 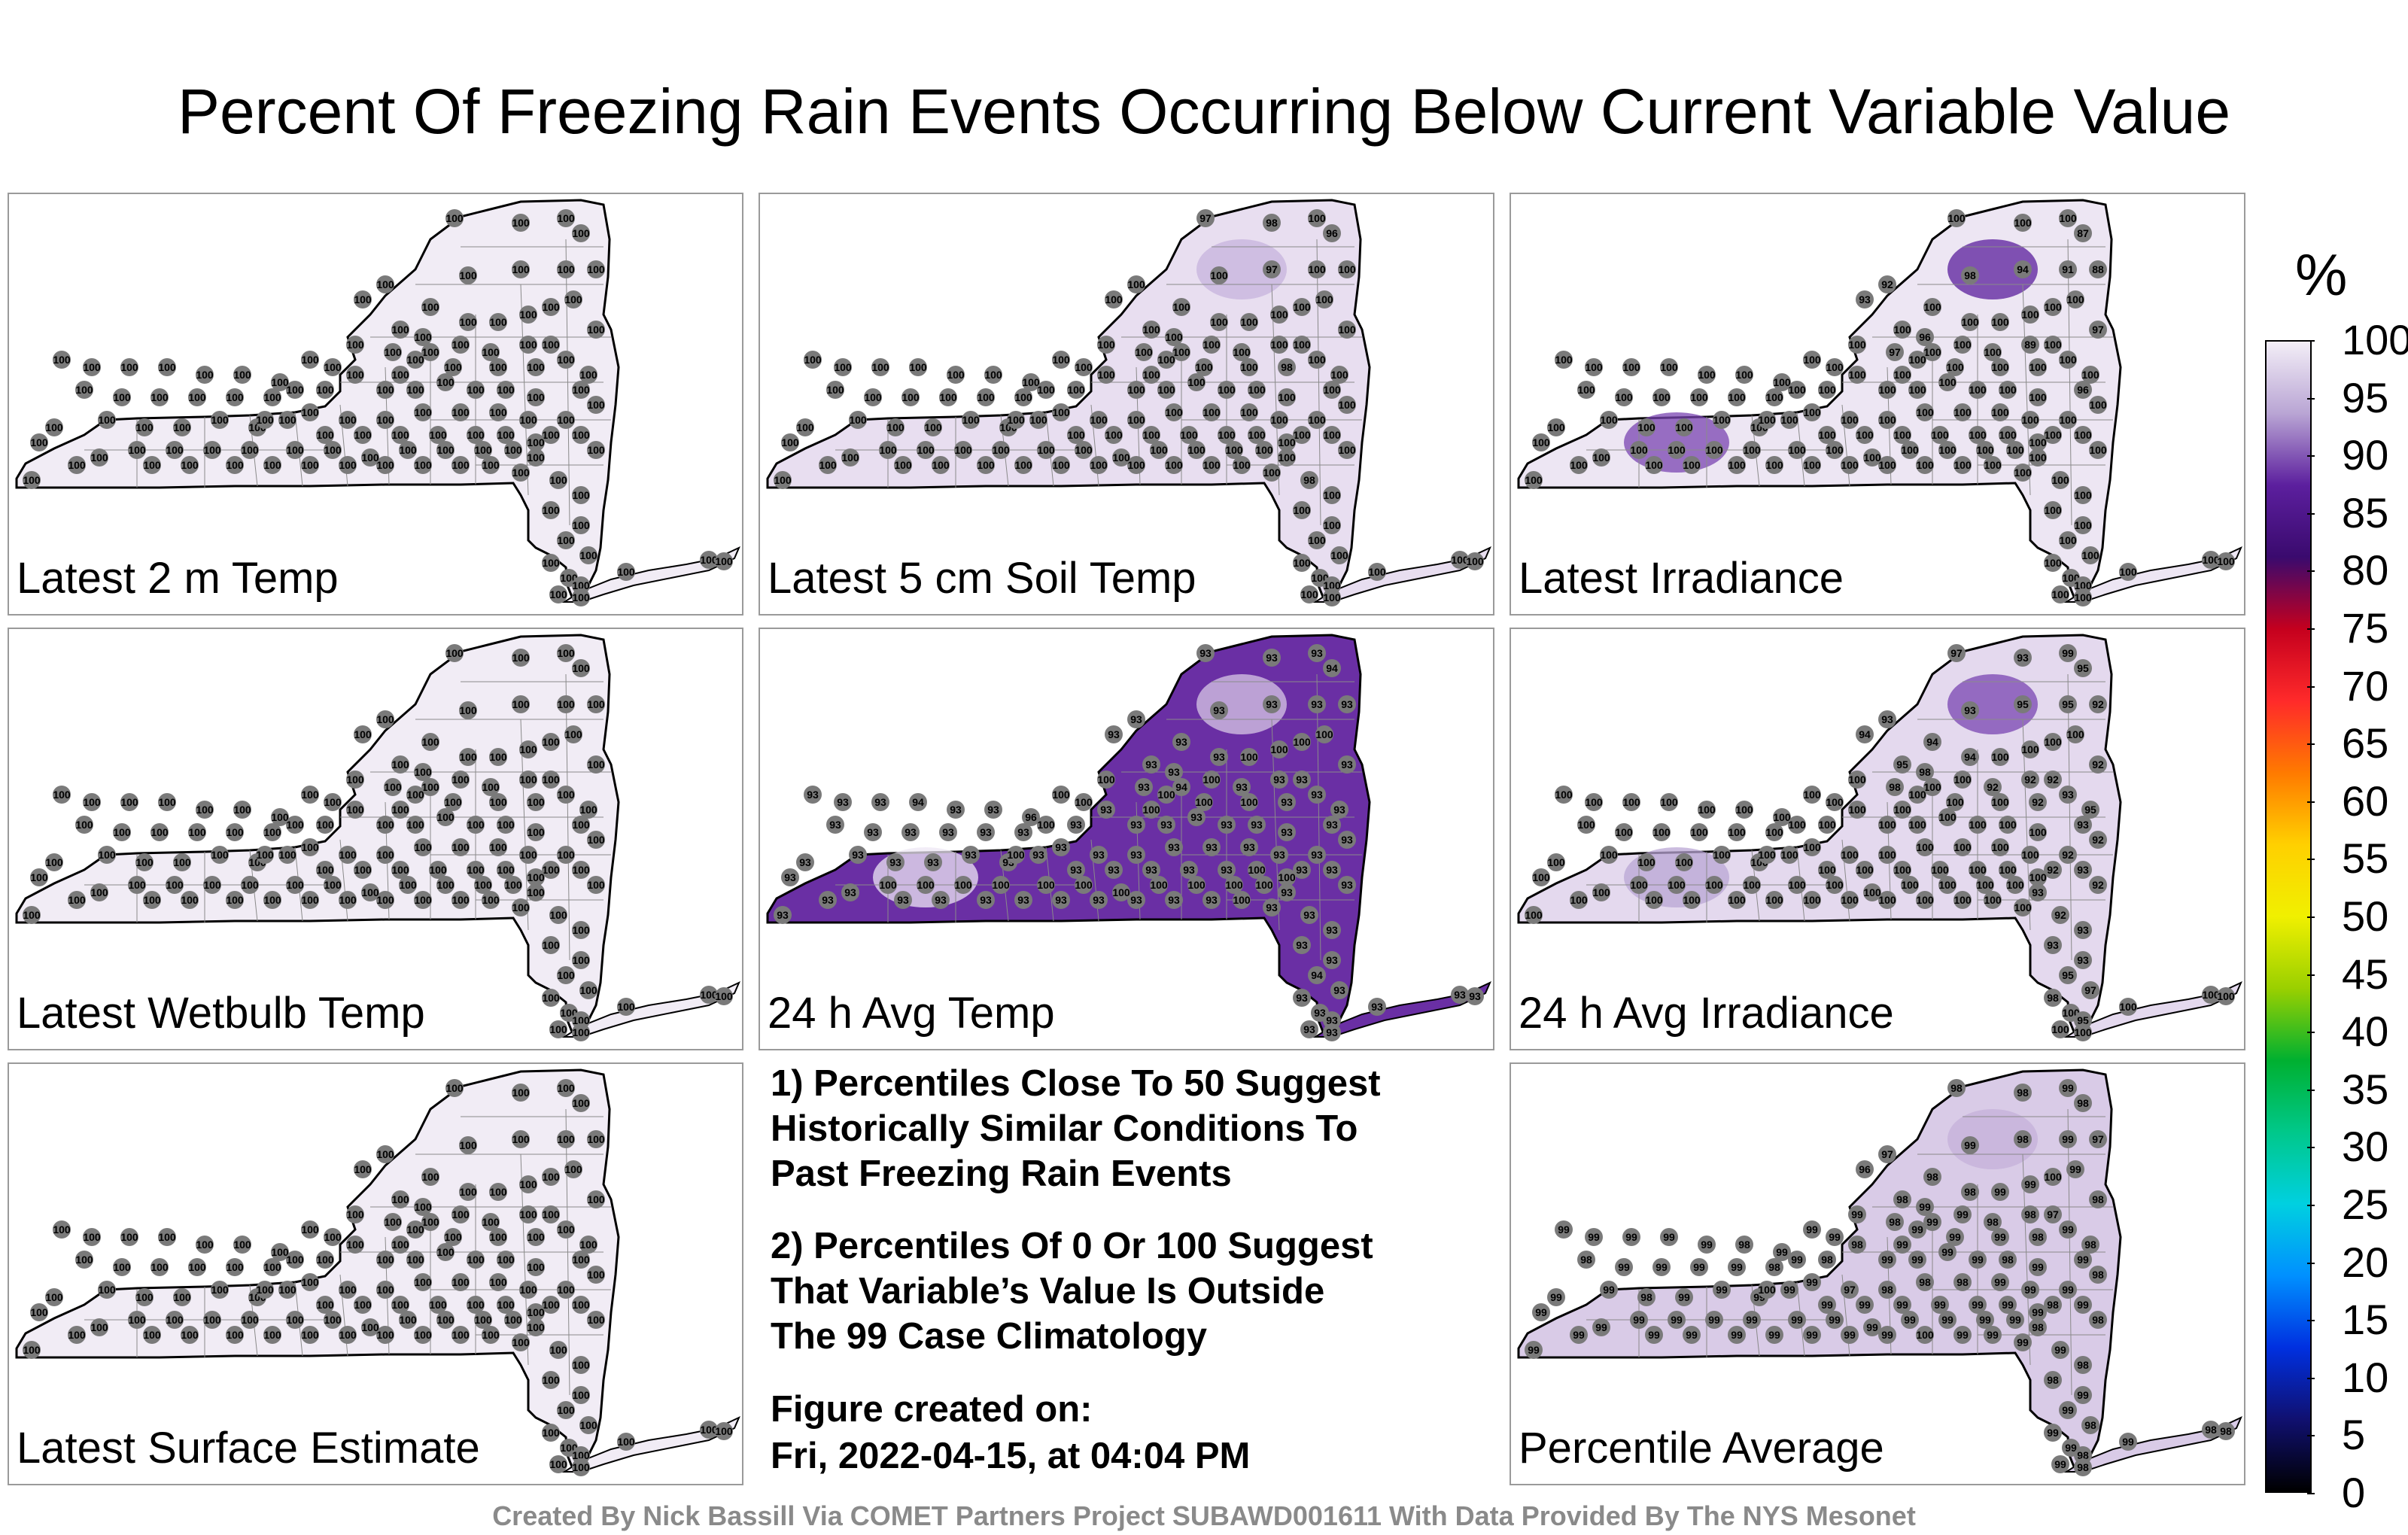 What do you see at coordinates (1401, 1009) in the screenshot?
I see `long-island-outline` at bounding box center [1401, 1009].